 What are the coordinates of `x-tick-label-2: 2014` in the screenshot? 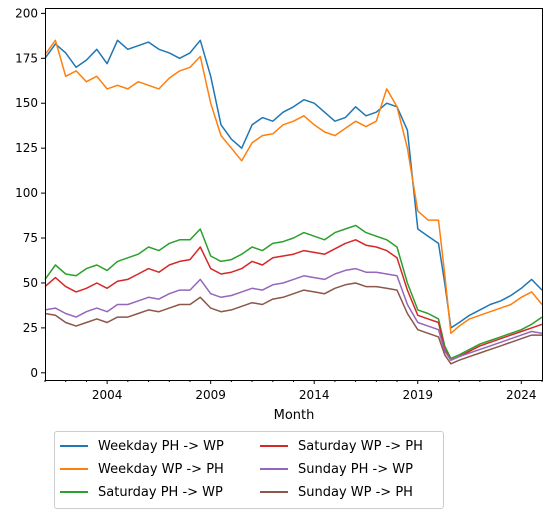 It's located at (314, 395).